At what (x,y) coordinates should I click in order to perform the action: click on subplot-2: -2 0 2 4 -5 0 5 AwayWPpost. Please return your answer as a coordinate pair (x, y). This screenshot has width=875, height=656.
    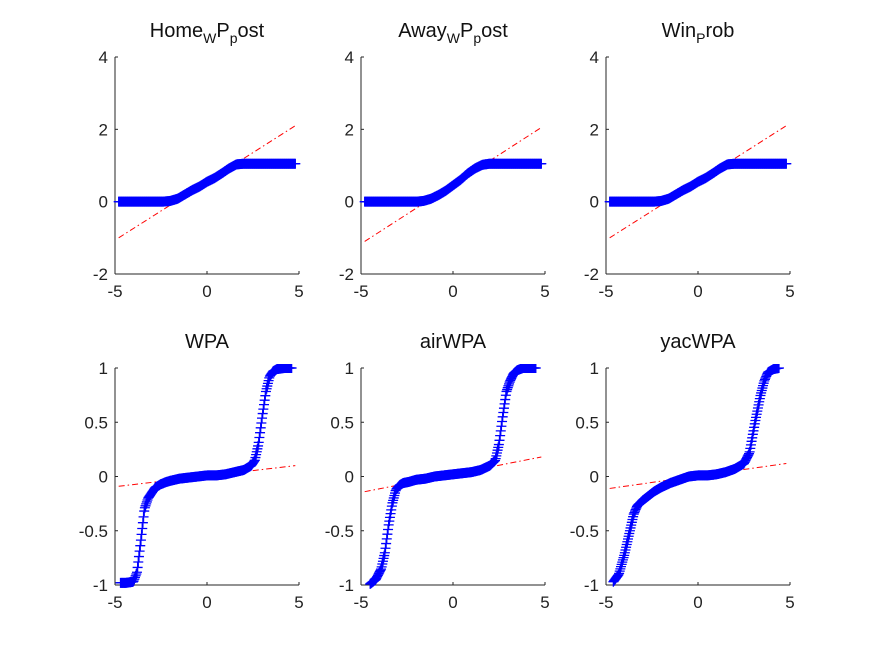
    Looking at the image, I should click on (444, 160).